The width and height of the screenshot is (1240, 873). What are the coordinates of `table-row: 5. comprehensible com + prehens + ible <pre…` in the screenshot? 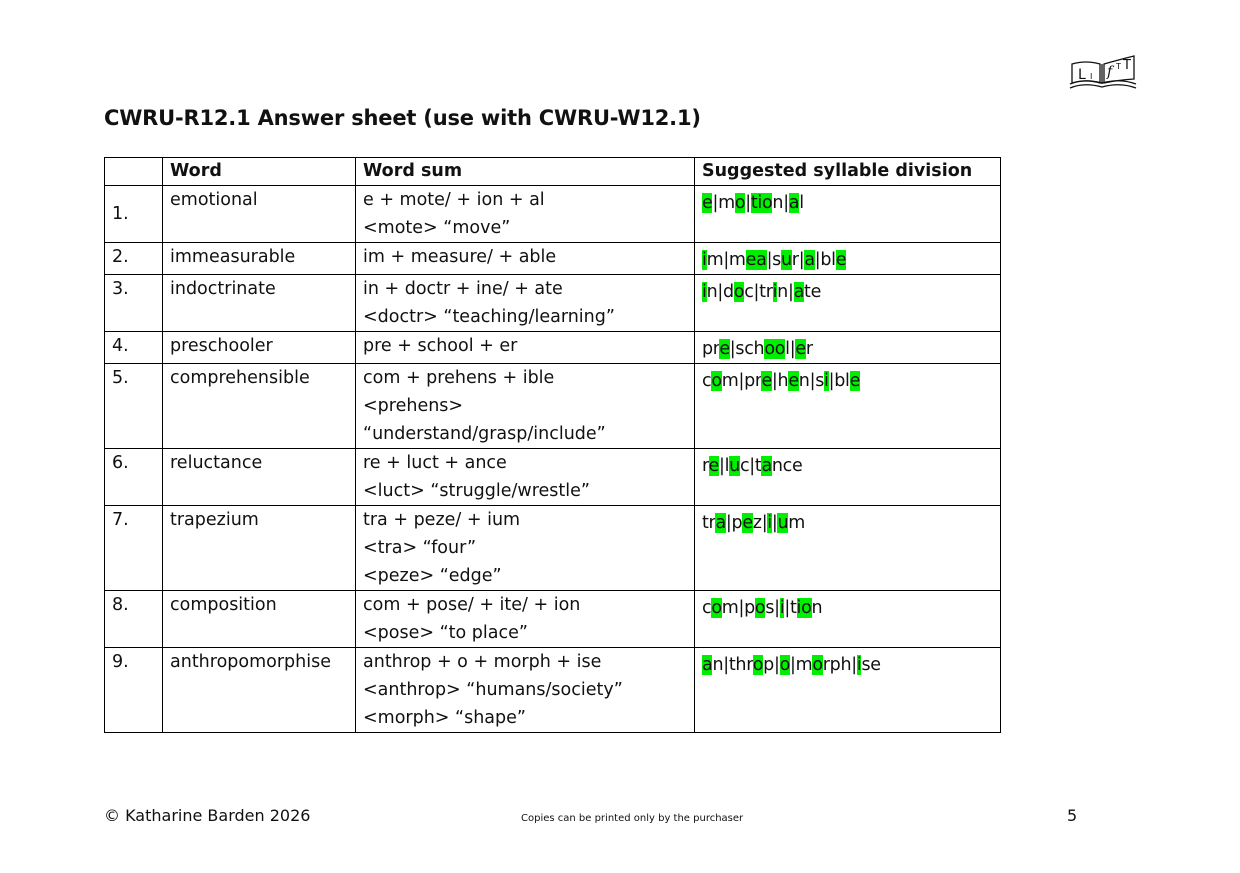 It's located at (552, 406).